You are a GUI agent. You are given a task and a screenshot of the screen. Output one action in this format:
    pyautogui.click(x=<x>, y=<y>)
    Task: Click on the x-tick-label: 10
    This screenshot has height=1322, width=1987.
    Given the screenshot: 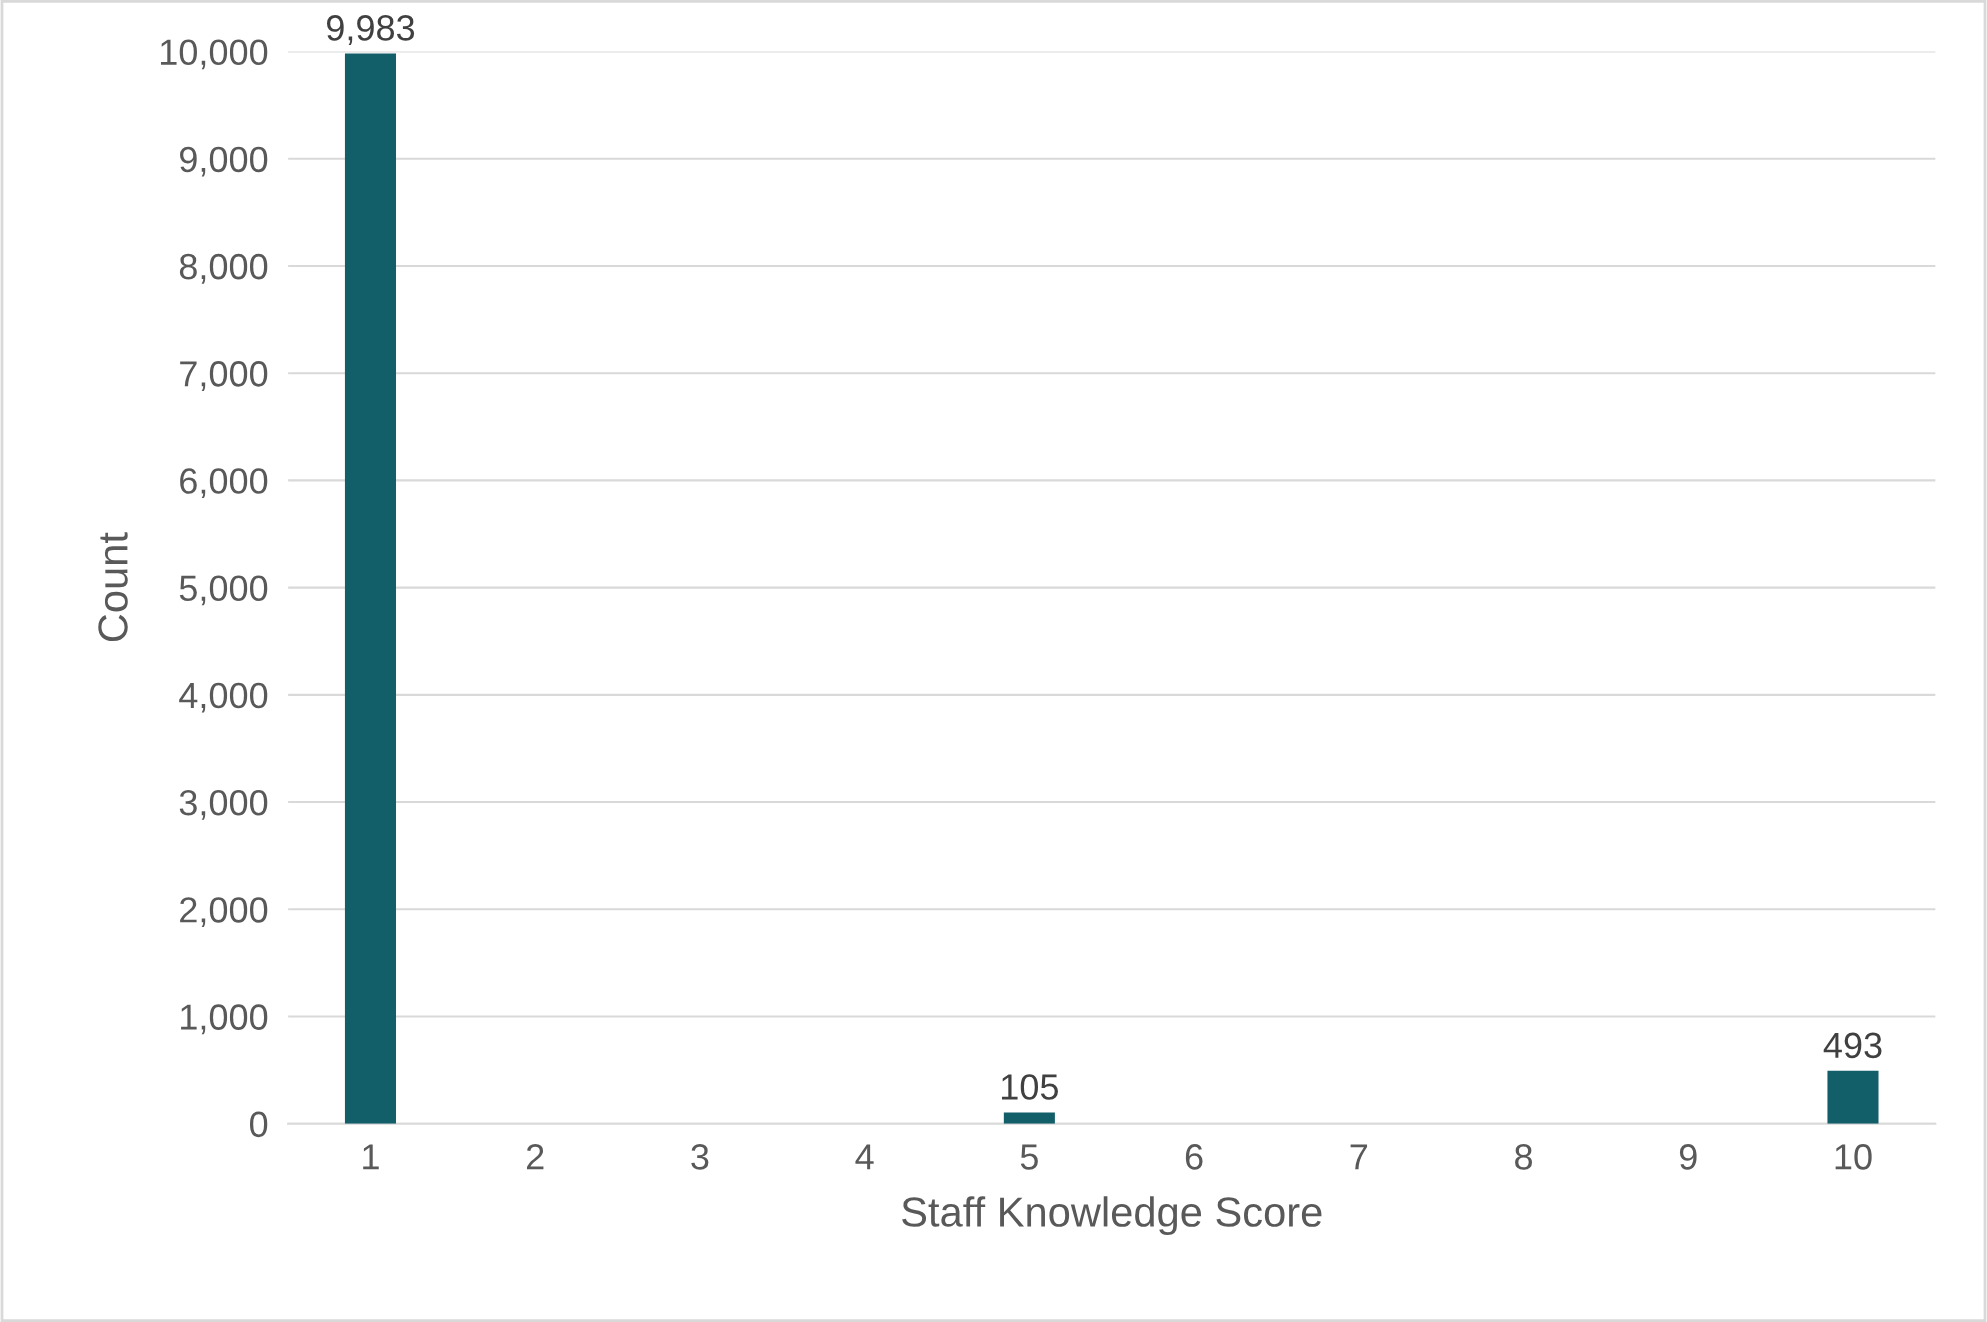 What is the action you would take?
    pyautogui.click(x=1853, y=1157)
    